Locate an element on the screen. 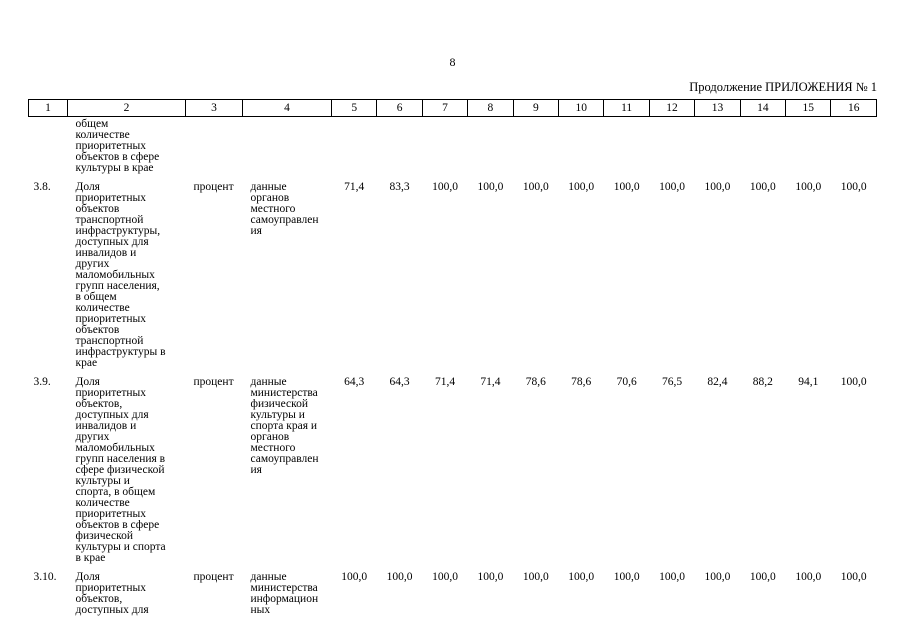 This screenshot has width=905, height=640. column-header: 5 is located at coordinates (354, 108).